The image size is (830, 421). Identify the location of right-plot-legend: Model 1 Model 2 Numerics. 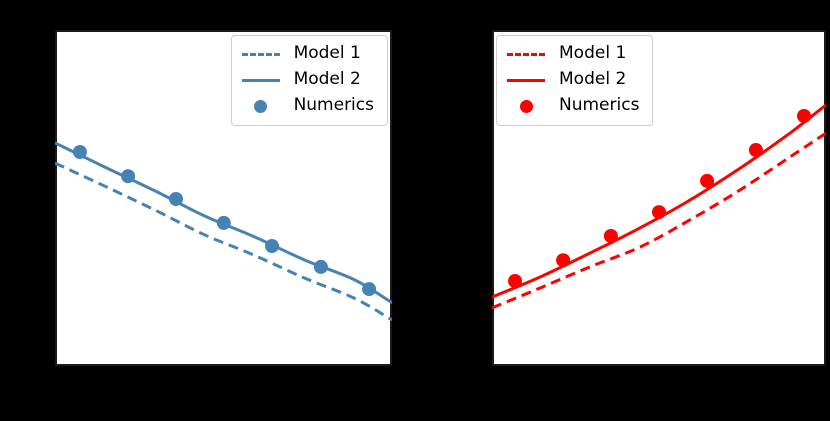
(575, 80).